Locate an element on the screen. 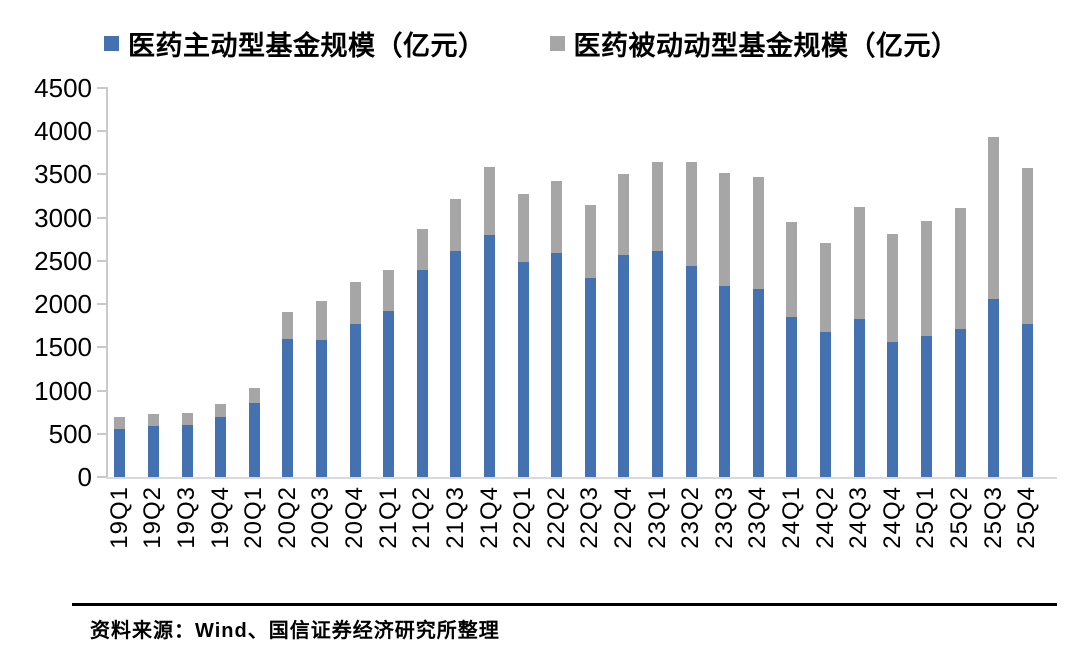 The height and width of the screenshot is (651, 1080). bar-19Q2 is located at coordinates (153, 445).